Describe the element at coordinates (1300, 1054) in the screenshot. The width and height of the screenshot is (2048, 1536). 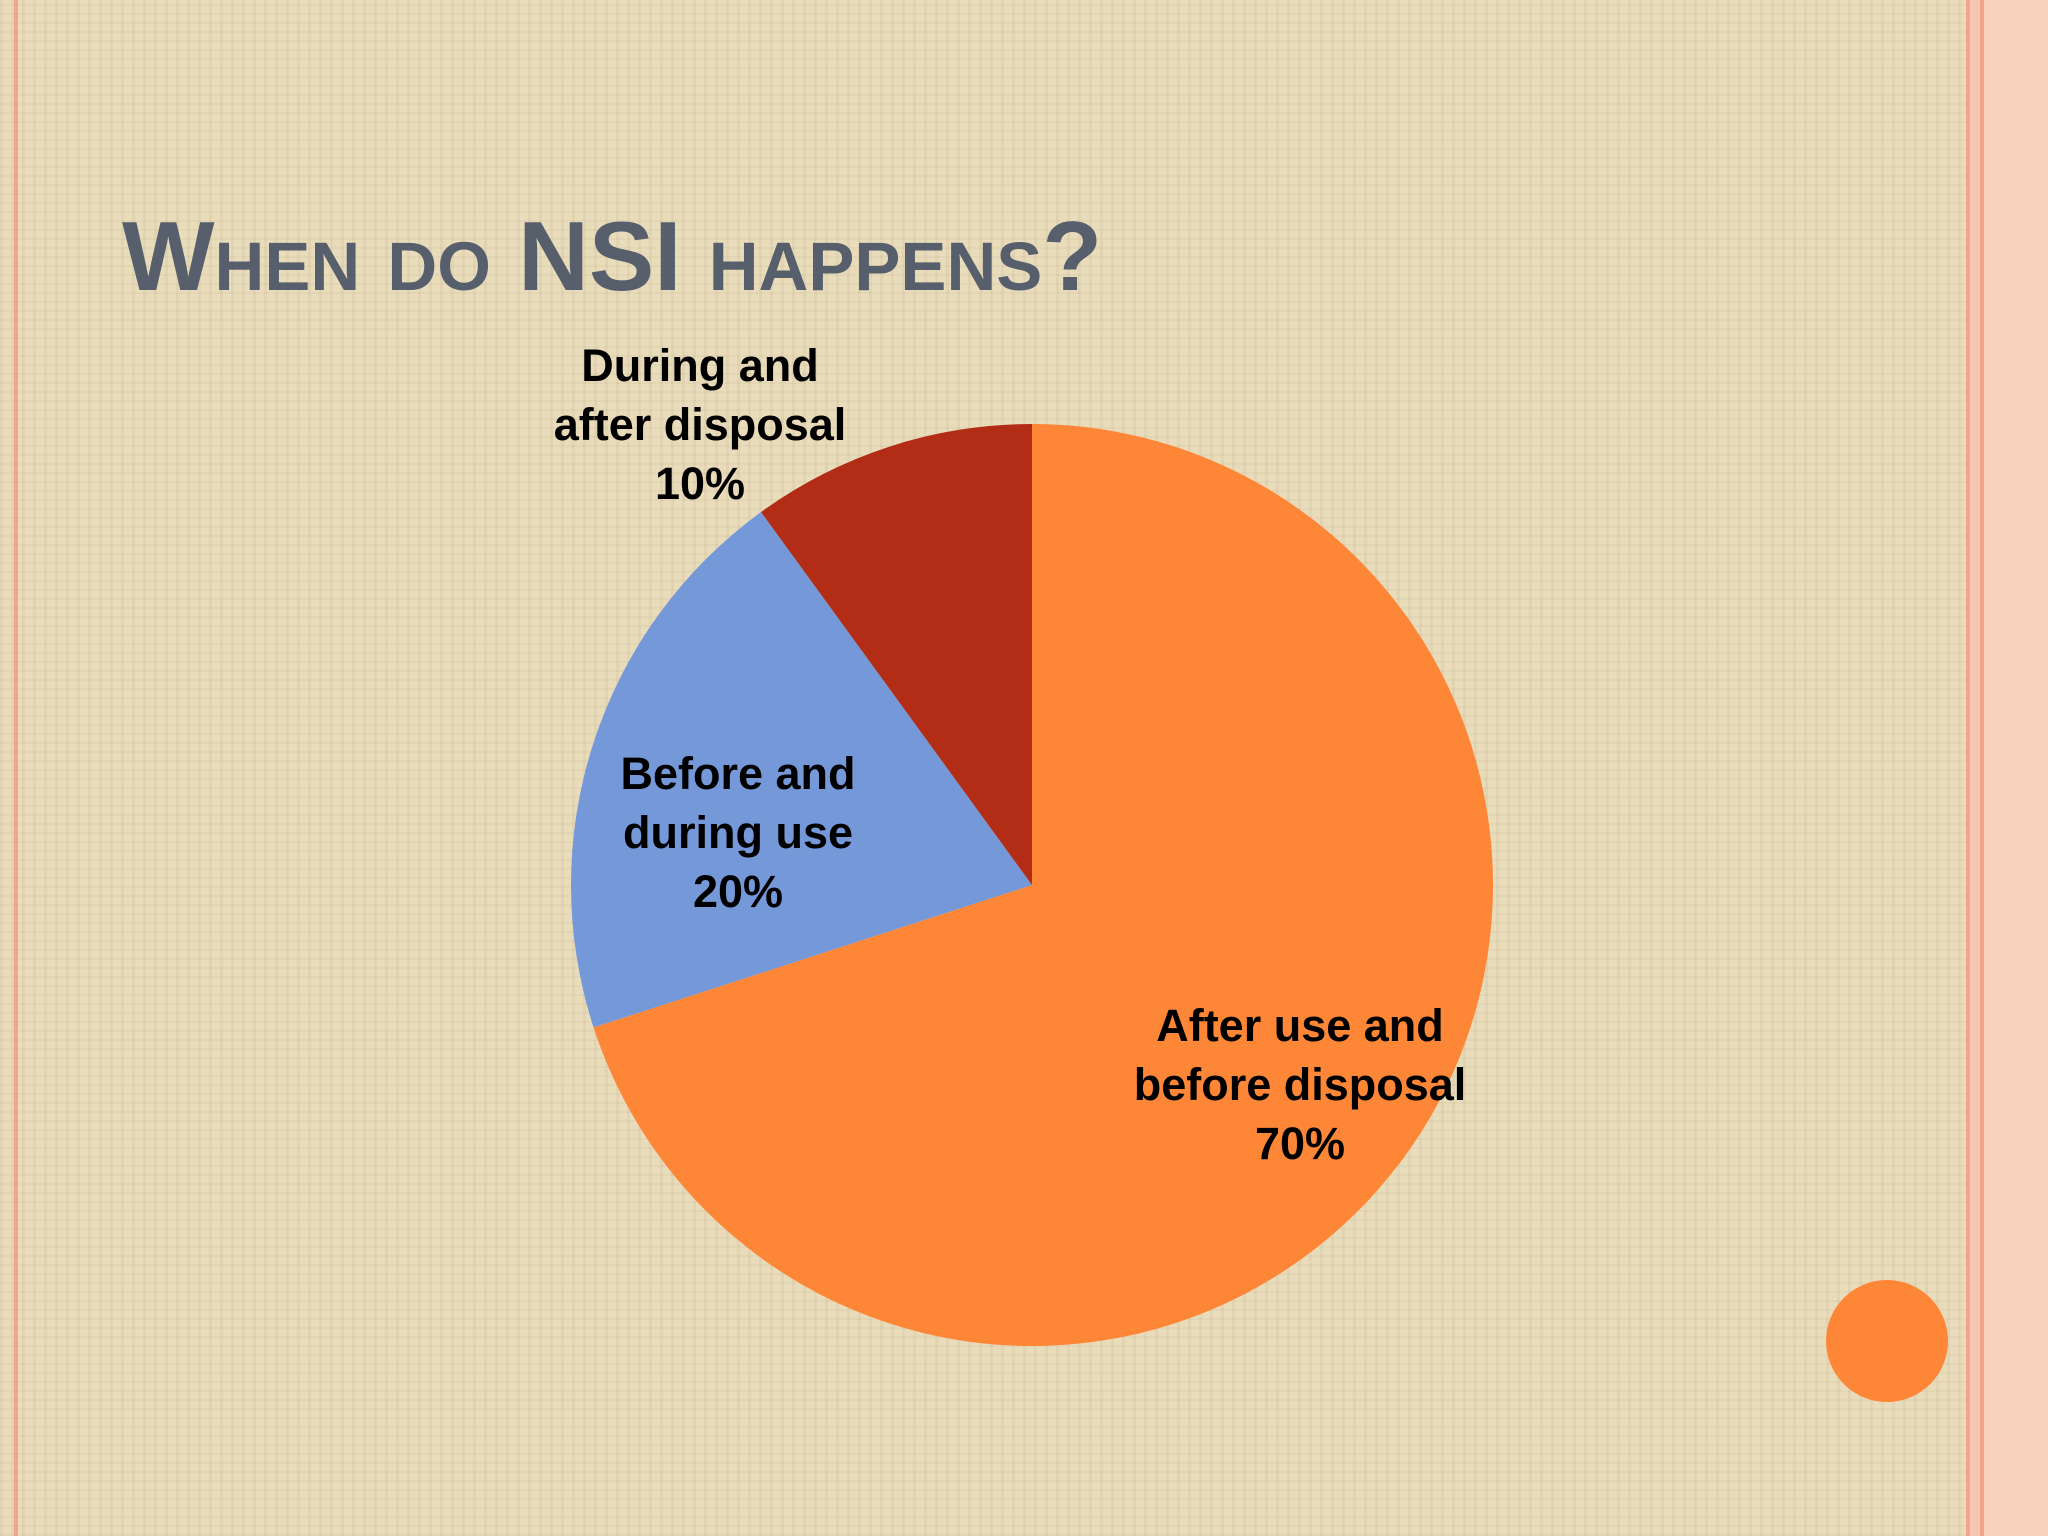
I see `category-label: After use and before disposal` at that location.